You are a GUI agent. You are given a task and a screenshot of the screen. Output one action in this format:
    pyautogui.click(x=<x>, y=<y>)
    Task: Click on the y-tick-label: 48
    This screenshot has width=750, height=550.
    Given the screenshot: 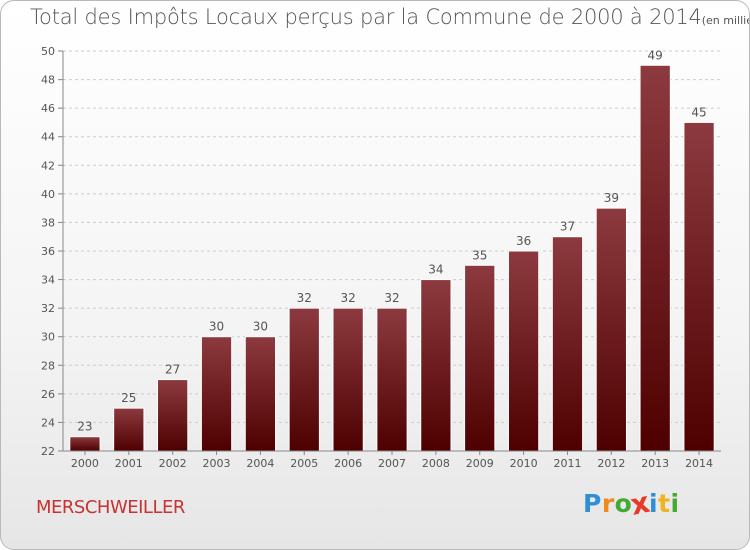 What is the action you would take?
    pyautogui.click(x=48, y=80)
    